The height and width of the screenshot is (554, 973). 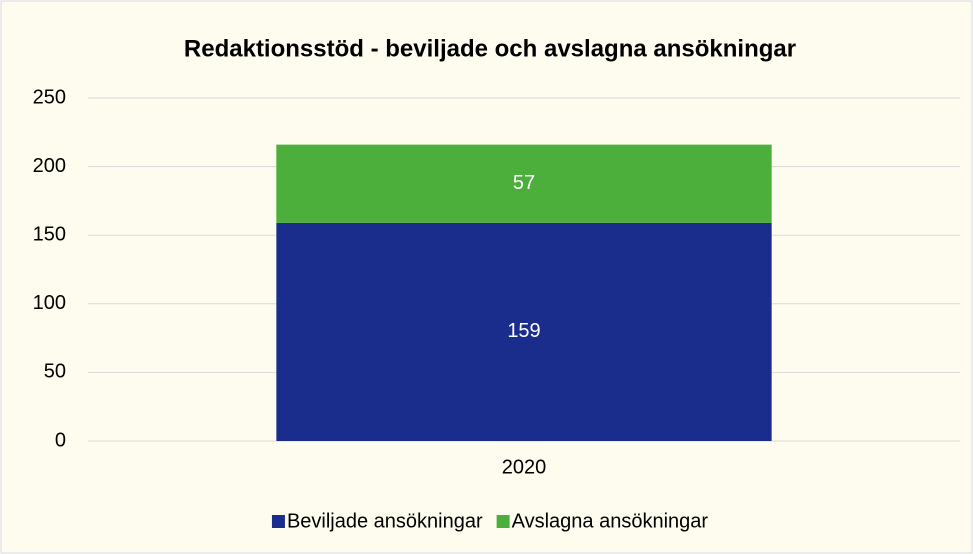 I want to click on legend-label: Avslagna ansökningar, so click(x=610, y=521).